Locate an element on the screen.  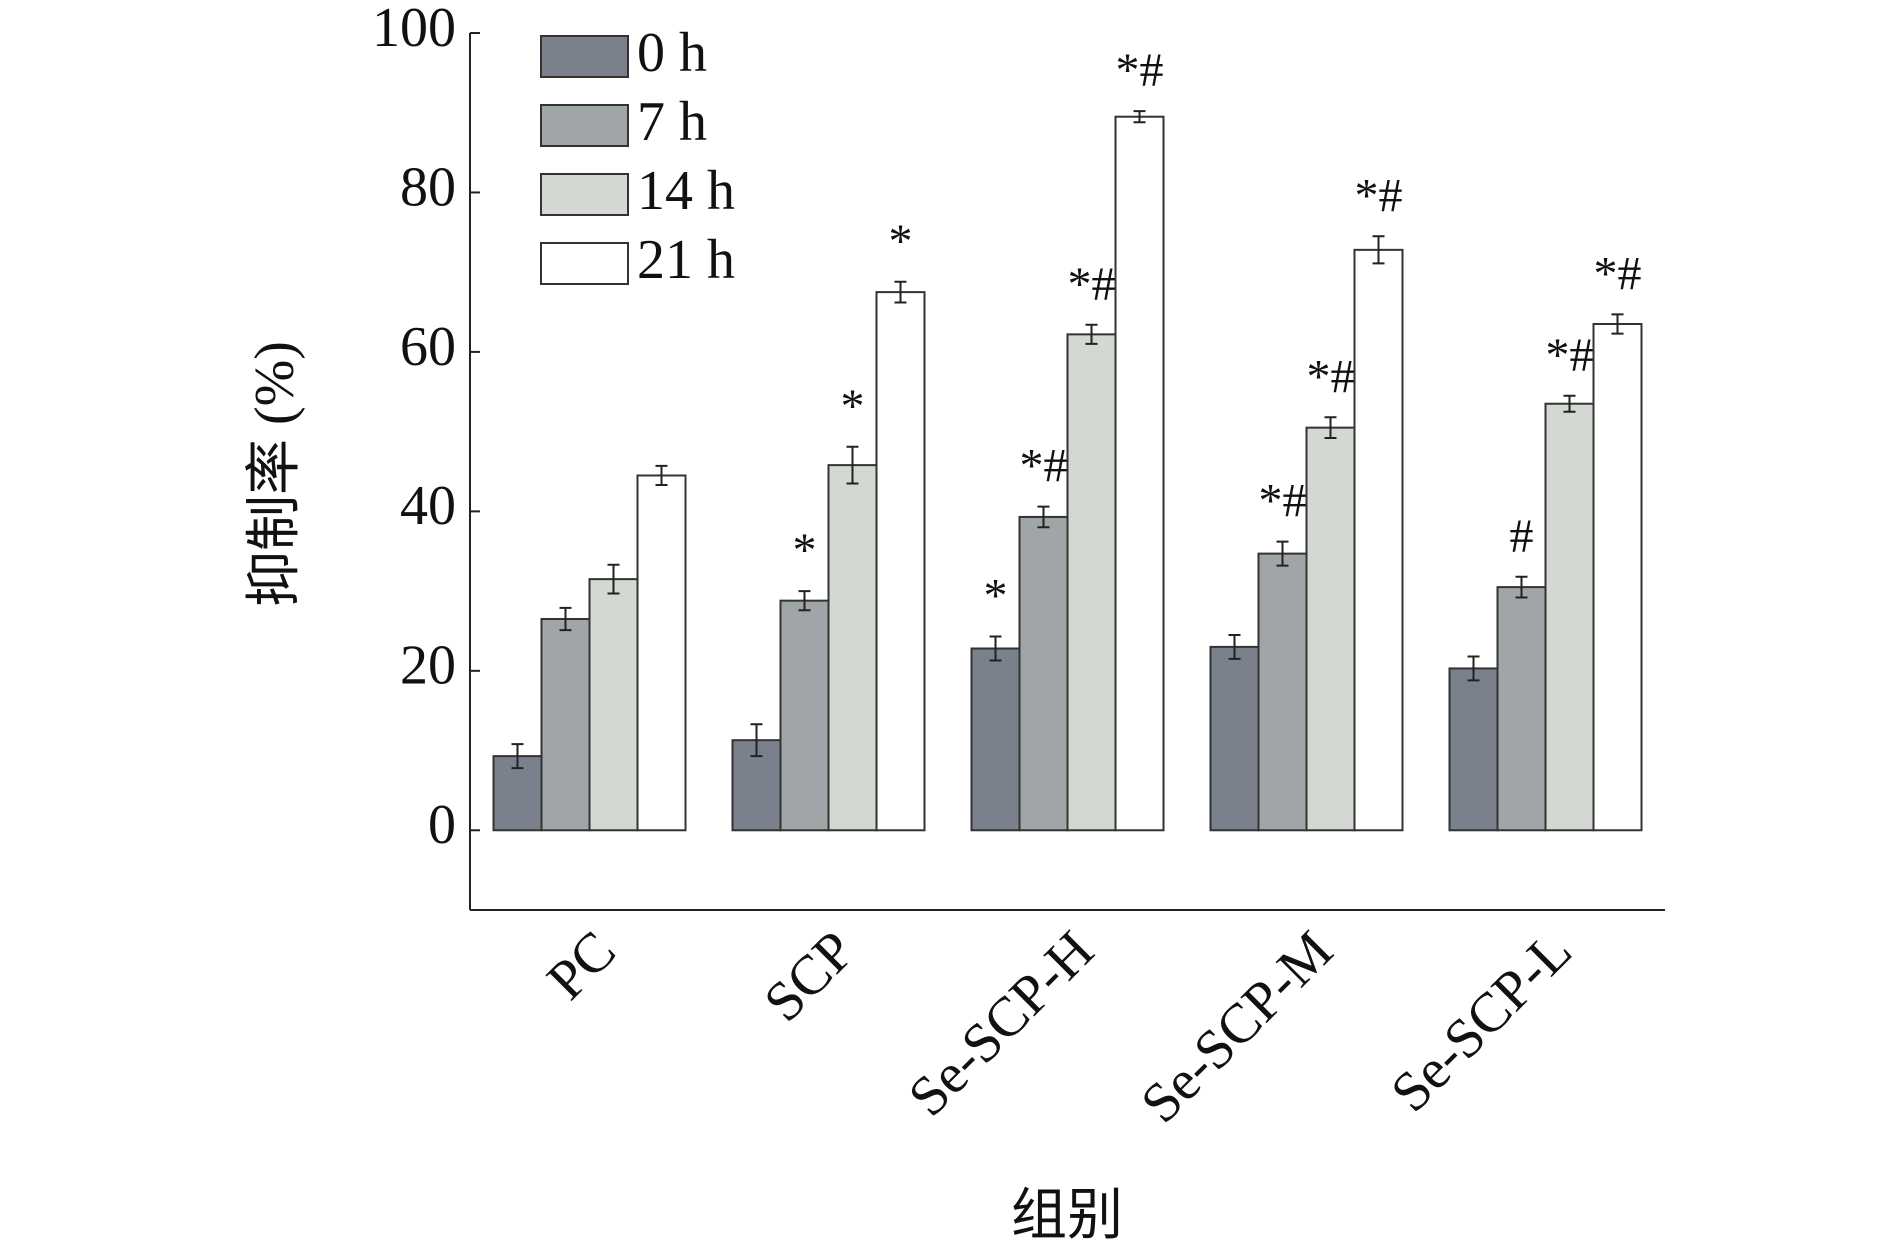
x-tick-label: Se-SCP-L is located at coordinates (1481, 1021).